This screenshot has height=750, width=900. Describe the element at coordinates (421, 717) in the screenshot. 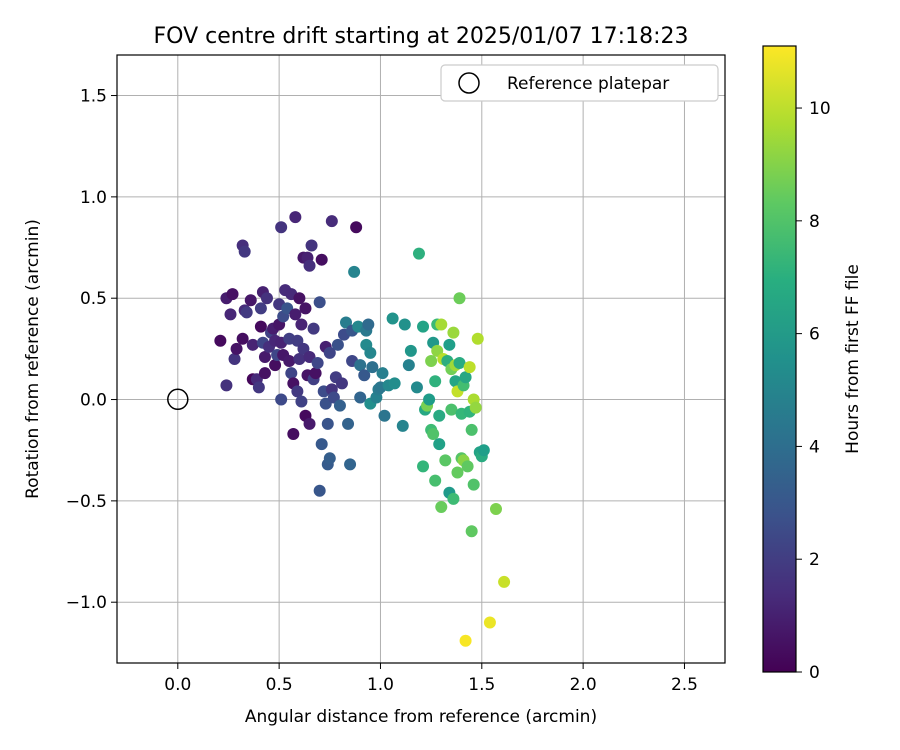

I see `x-axis-label: Angular distance from reference (arcmin)` at that location.